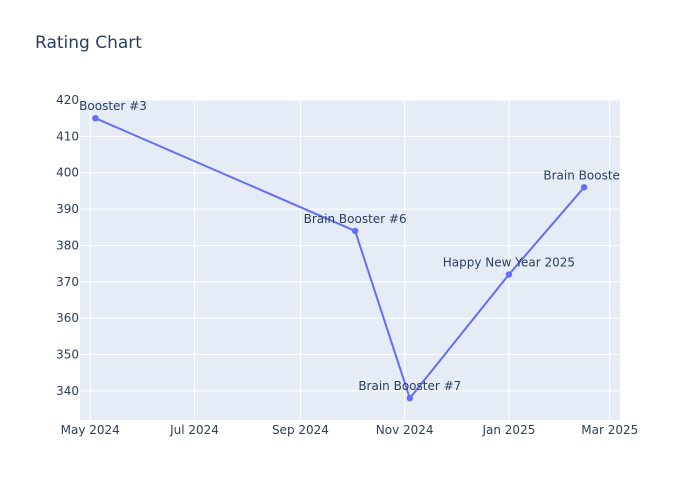 The height and width of the screenshot is (500, 700). What do you see at coordinates (95, 106) in the screenshot?
I see `data-label: Brain Booster #3` at bounding box center [95, 106].